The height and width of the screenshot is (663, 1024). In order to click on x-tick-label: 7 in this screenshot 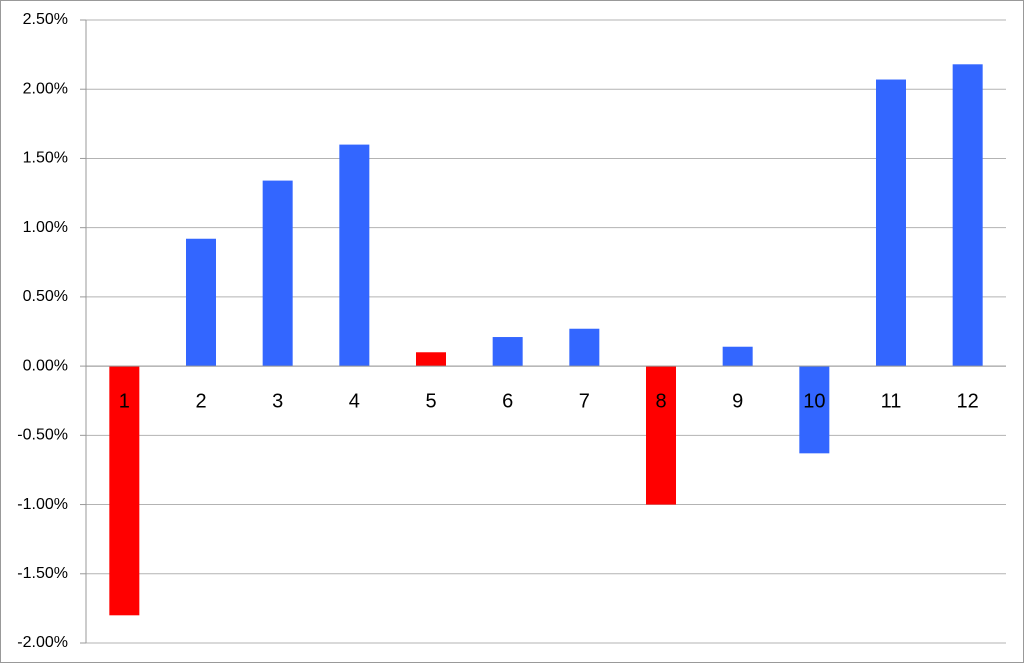, I will do `click(584, 401)`.